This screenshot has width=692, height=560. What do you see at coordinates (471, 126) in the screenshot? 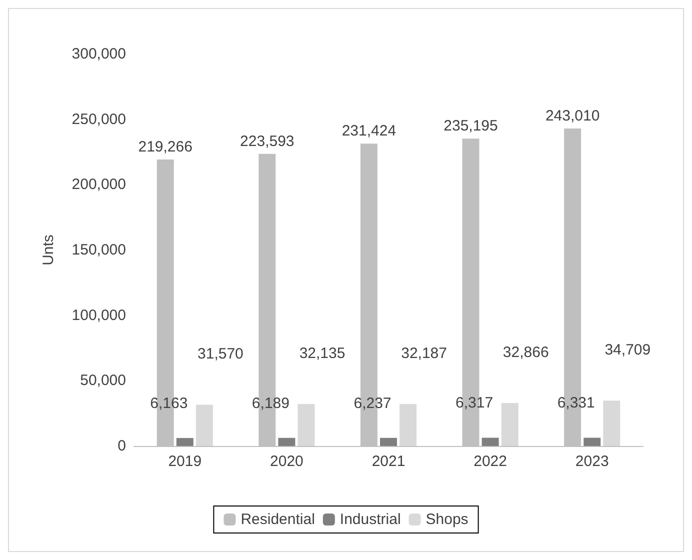
I see `data-label: 235,195` at bounding box center [471, 126].